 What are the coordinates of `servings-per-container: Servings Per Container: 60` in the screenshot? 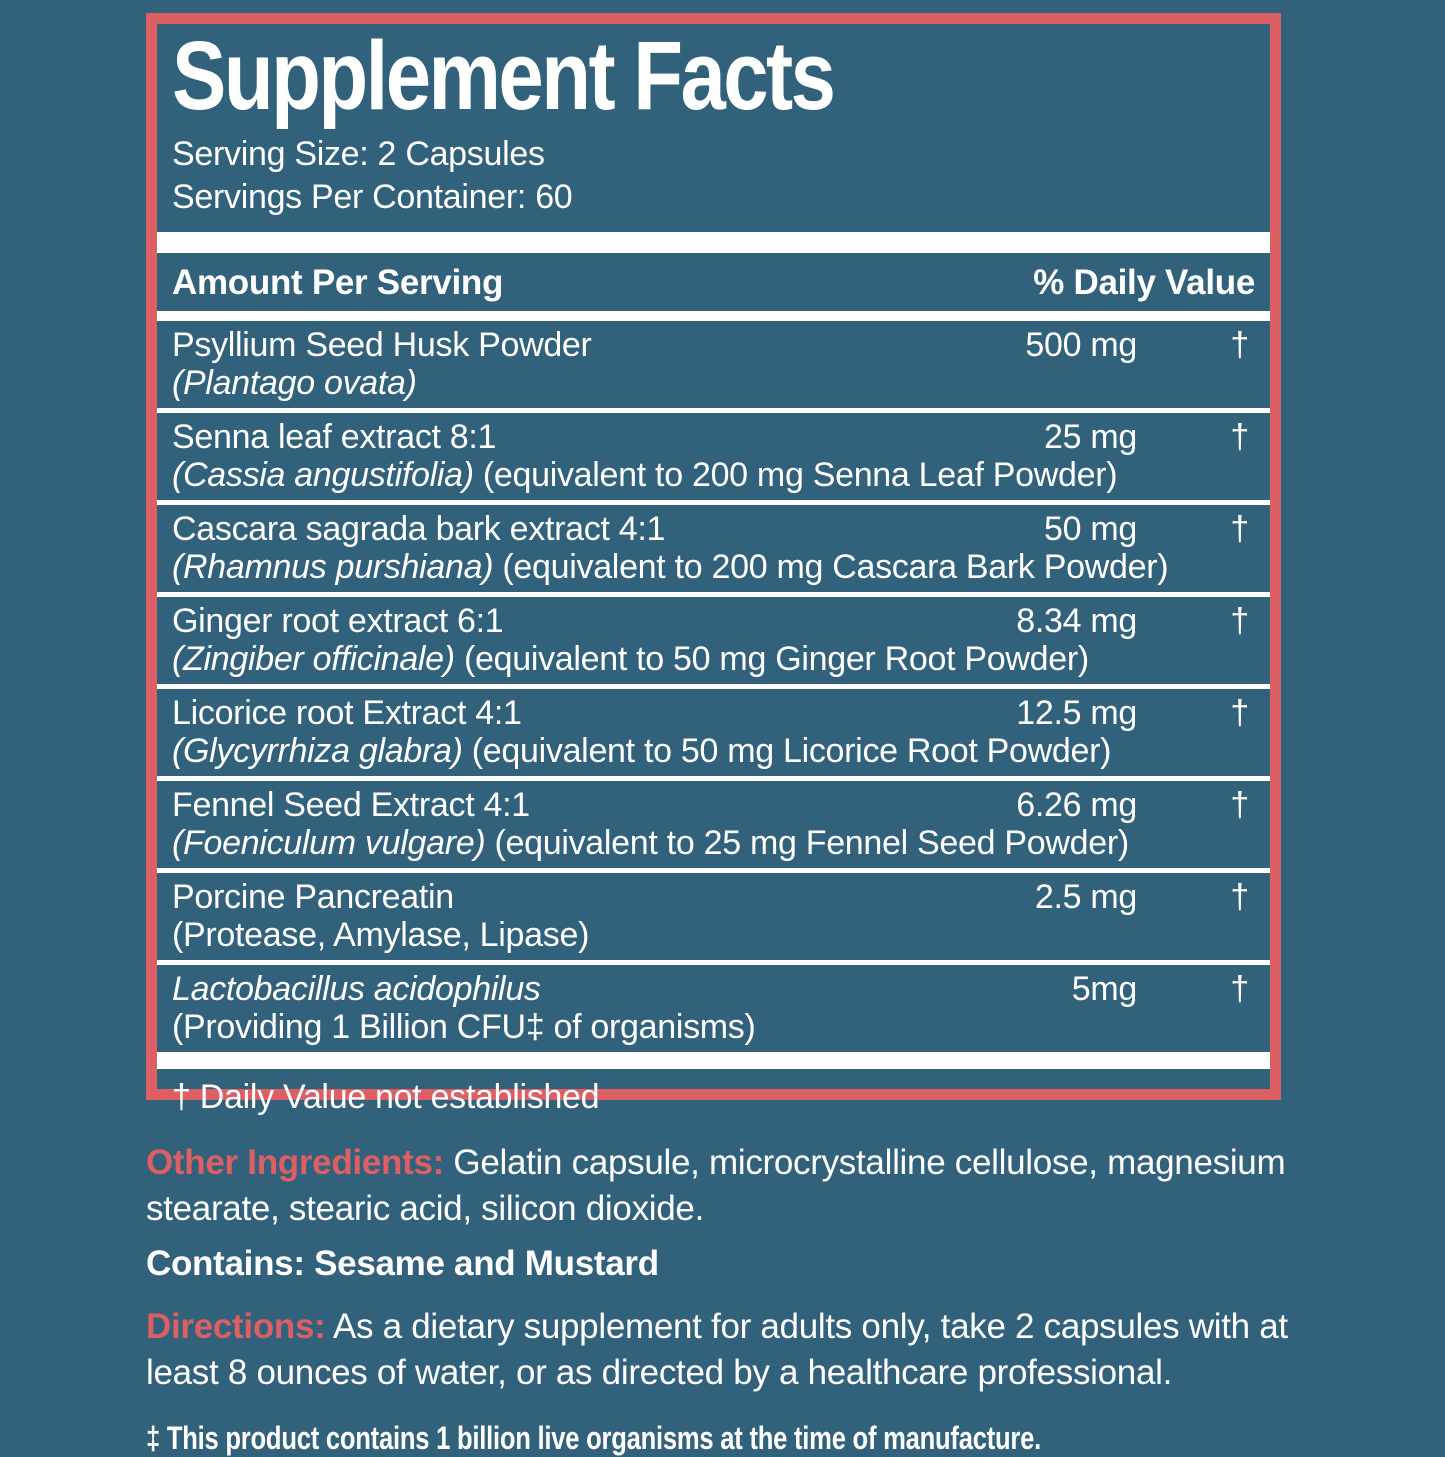 It's located at (372, 197).